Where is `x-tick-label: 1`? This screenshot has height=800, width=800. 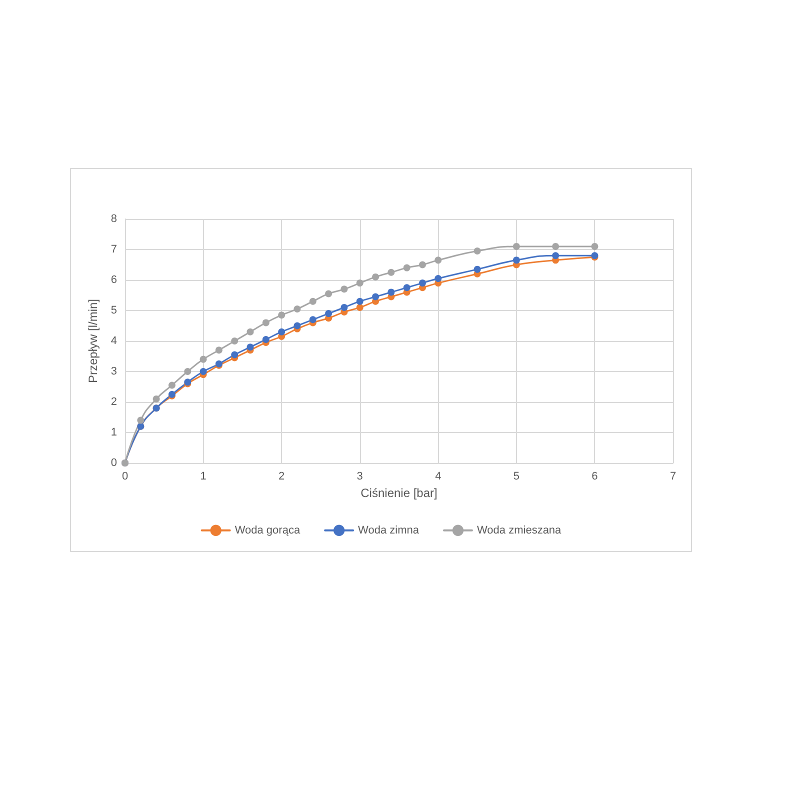 x-tick-label: 1 is located at coordinates (203, 476).